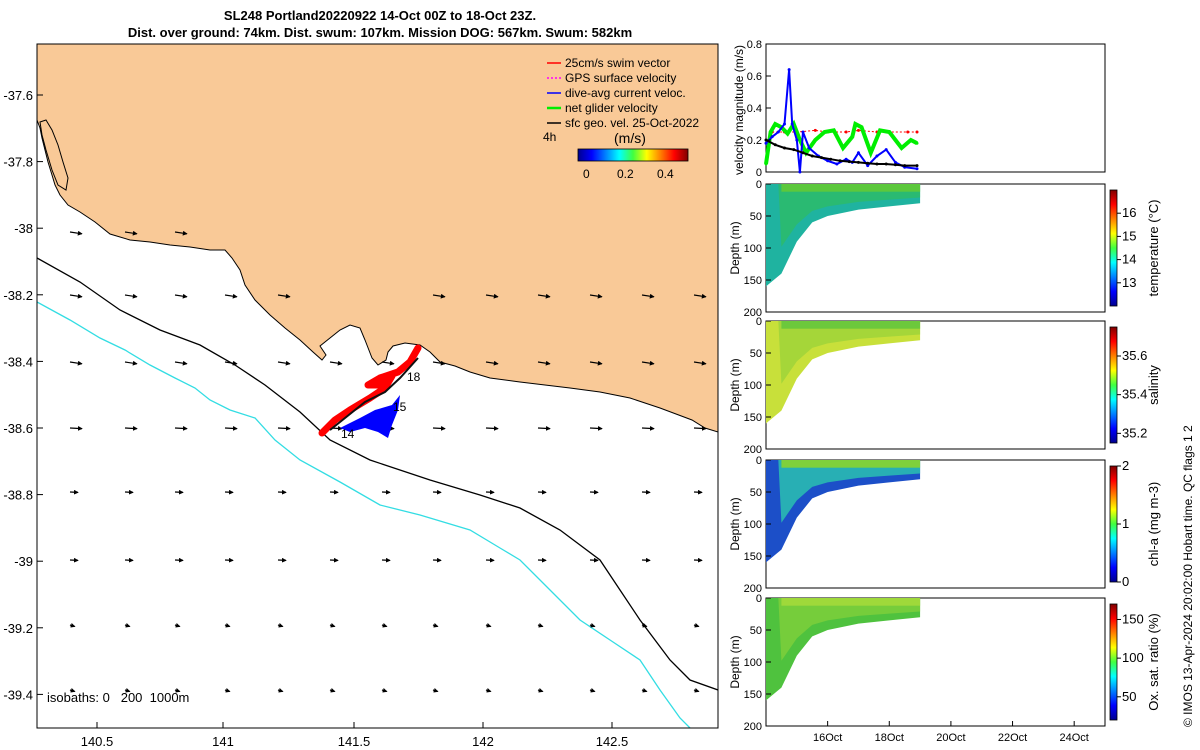 The height and width of the screenshot is (750, 1200). Describe the element at coordinates (851, 602) in the screenshot. I see `oxygen-surface-layer` at that location.